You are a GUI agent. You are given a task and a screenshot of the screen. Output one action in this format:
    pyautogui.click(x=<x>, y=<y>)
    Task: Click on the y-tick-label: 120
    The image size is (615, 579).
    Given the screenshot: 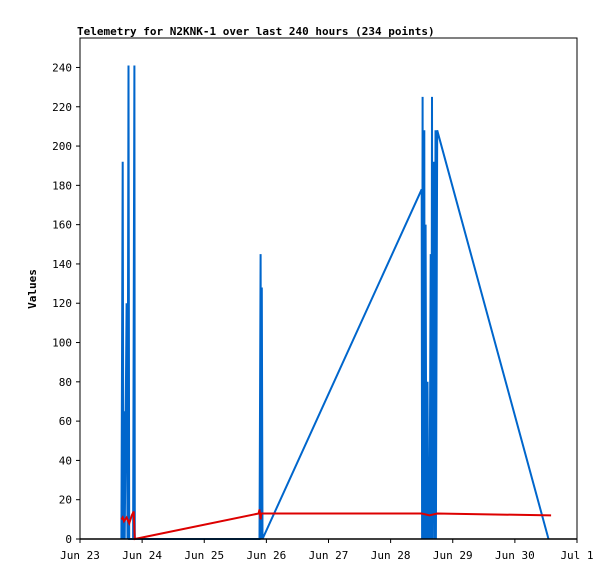 What is the action you would take?
    pyautogui.click(x=62, y=303)
    